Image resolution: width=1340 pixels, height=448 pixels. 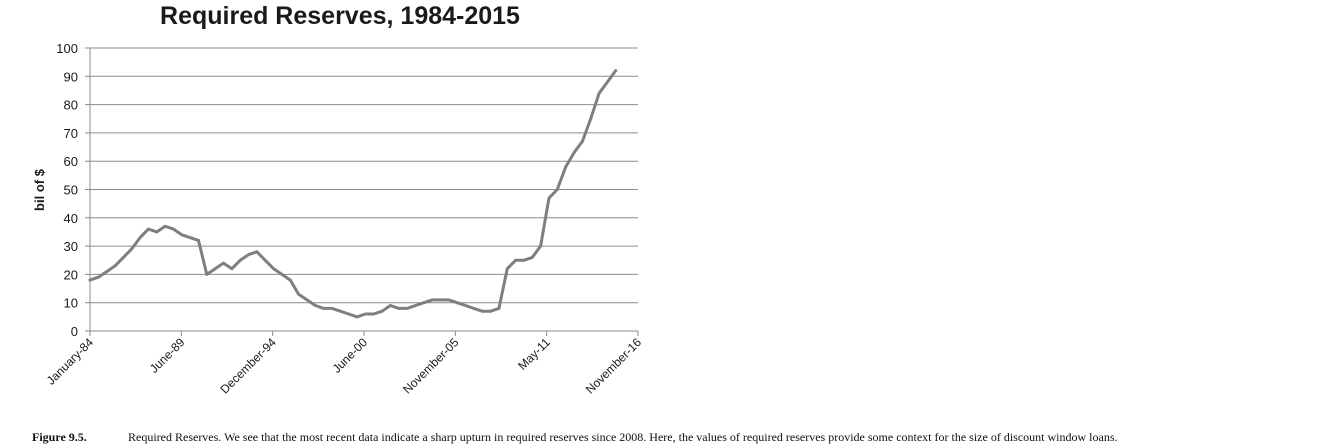 I want to click on x-tick-label: November-05, so click(x=431, y=366).